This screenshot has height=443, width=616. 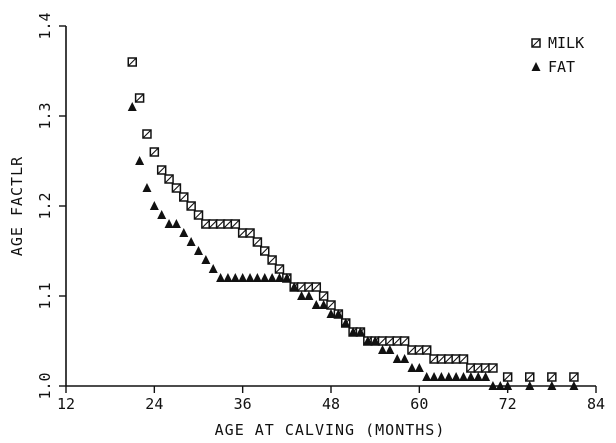 What do you see at coordinates (561, 67) in the screenshot?
I see `legend-label-fat: FAT` at bounding box center [561, 67].